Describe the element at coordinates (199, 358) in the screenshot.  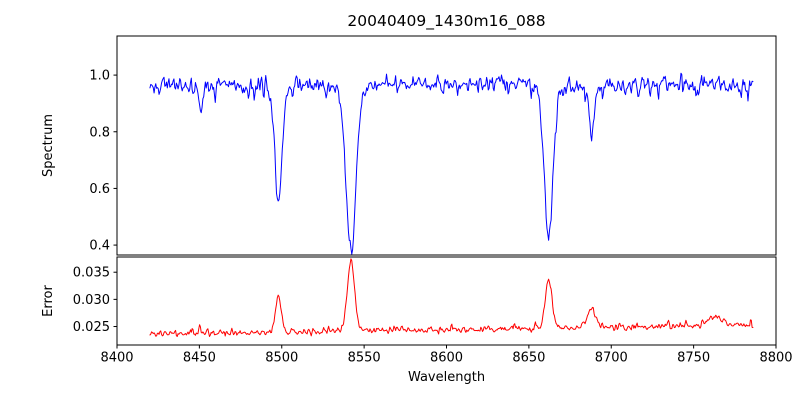
I see `x-tick-label: 8450` at that location.